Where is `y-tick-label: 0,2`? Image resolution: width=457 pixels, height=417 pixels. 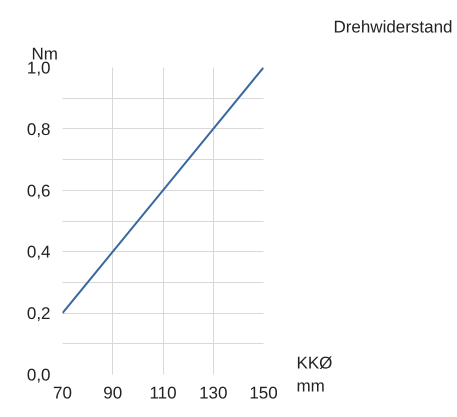 y-tick-label: 0,2 is located at coordinates (38, 314).